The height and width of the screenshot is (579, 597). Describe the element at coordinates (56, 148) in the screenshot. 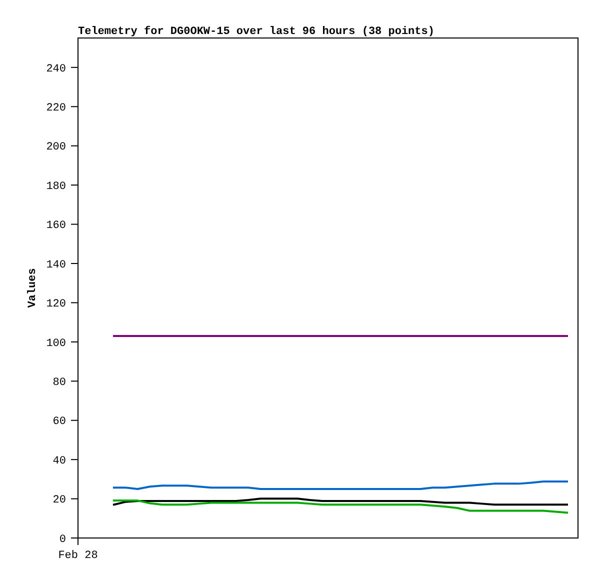

I see `y-tick-label: 200` at that location.